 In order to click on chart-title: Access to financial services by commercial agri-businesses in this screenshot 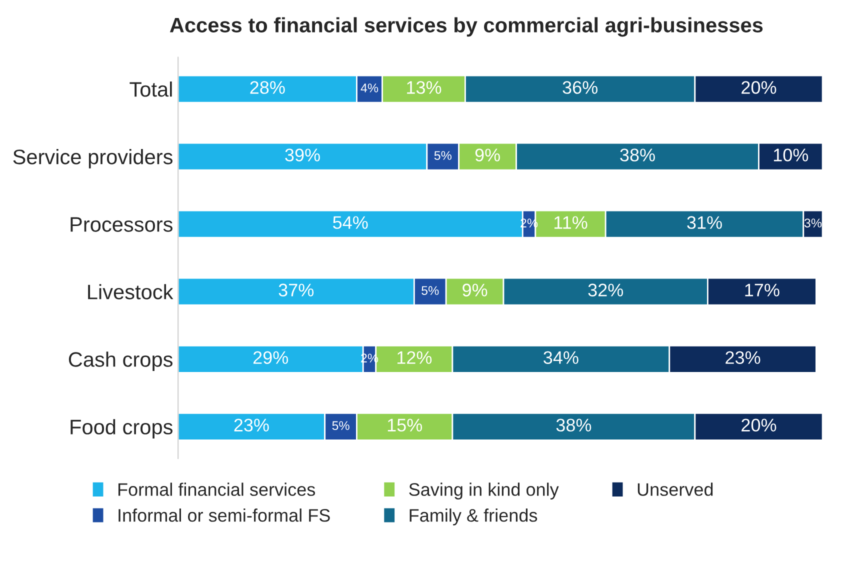, I will do `click(466, 27)`.